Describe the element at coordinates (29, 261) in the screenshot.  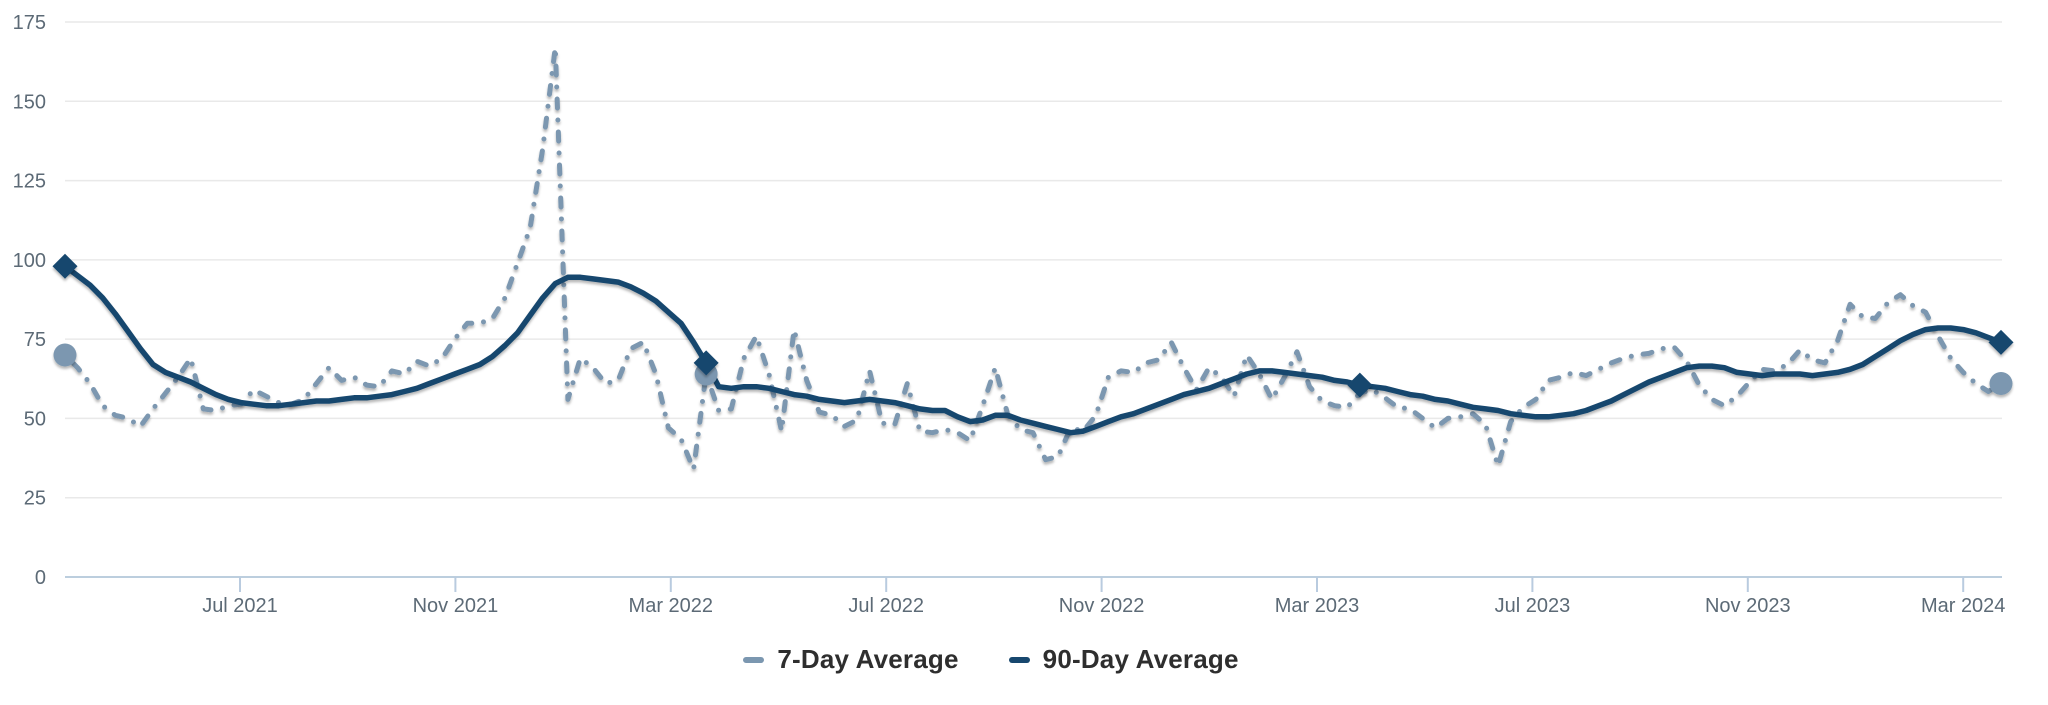
I see `y-axis-tick-label: 100` at that location.